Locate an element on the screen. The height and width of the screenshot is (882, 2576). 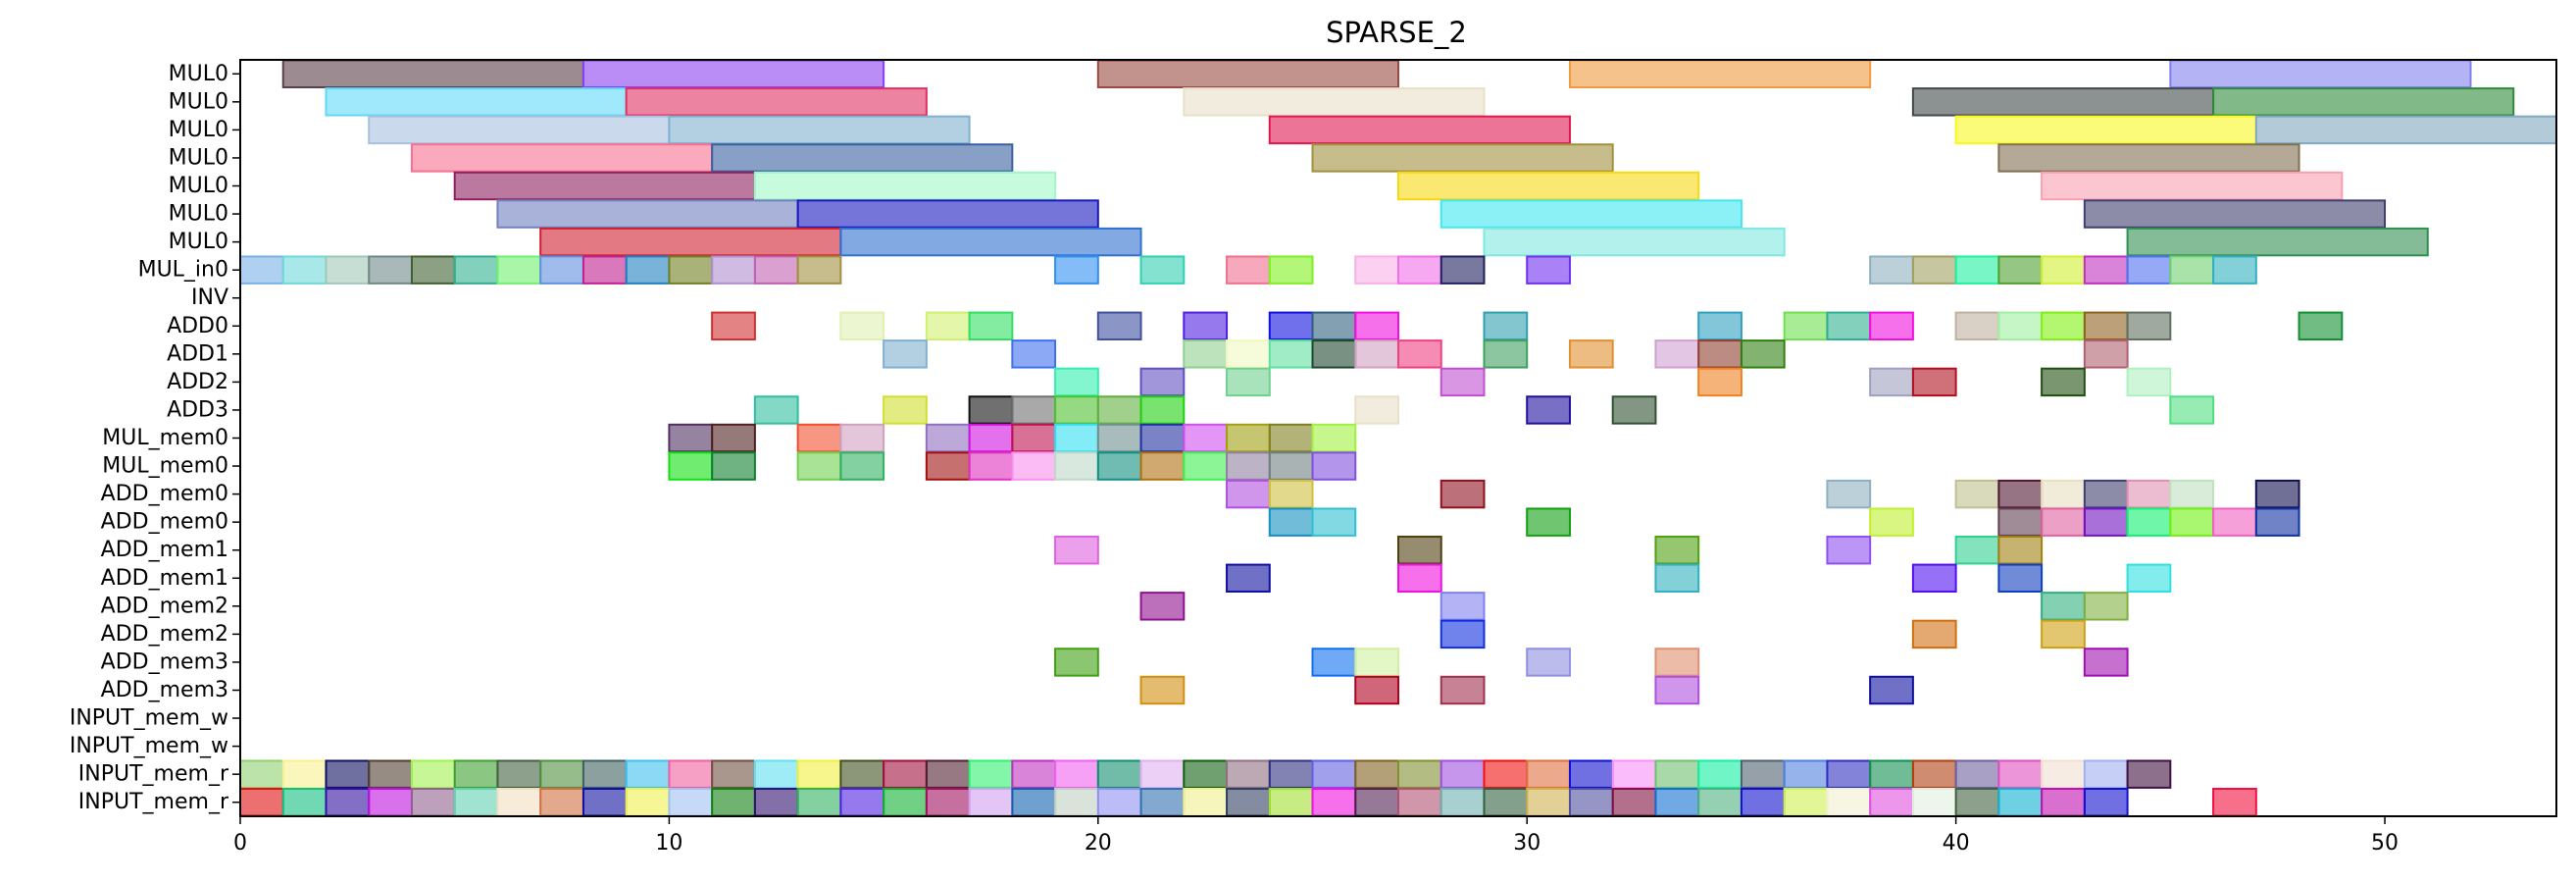
y-tick-label: ADD_mem0 is located at coordinates (164, 522).